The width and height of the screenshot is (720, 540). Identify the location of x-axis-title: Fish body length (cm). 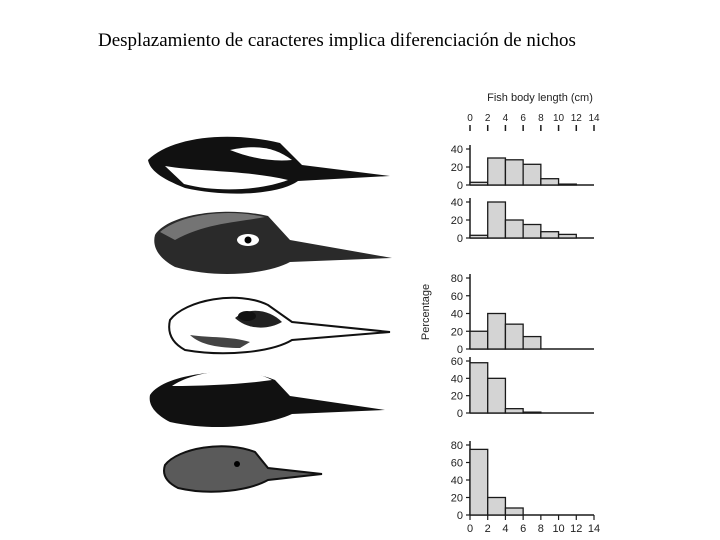
(540, 98).